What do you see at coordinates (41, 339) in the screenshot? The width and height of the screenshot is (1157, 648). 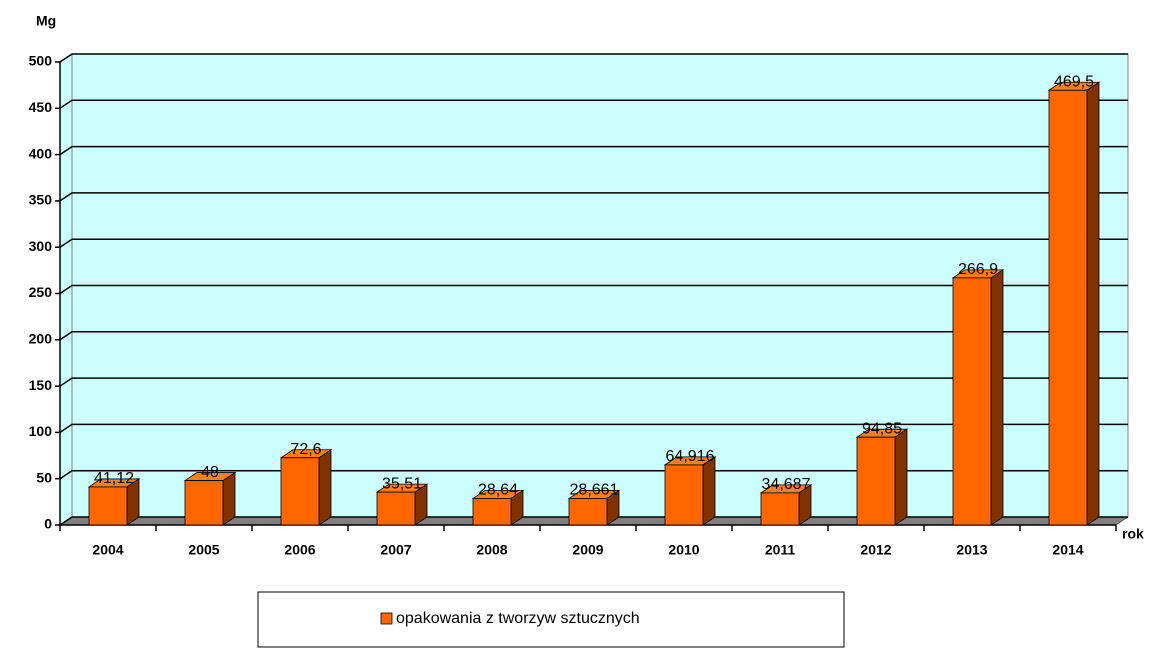 I see `y-tick-label: 200` at bounding box center [41, 339].